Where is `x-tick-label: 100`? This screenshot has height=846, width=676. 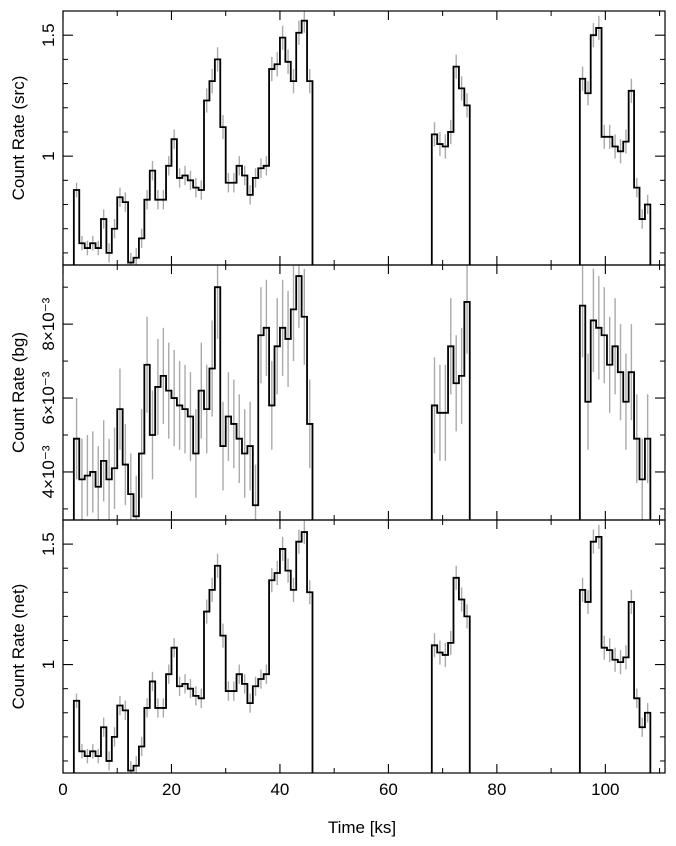
x-tick-label: 100 is located at coordinates (605, 789).